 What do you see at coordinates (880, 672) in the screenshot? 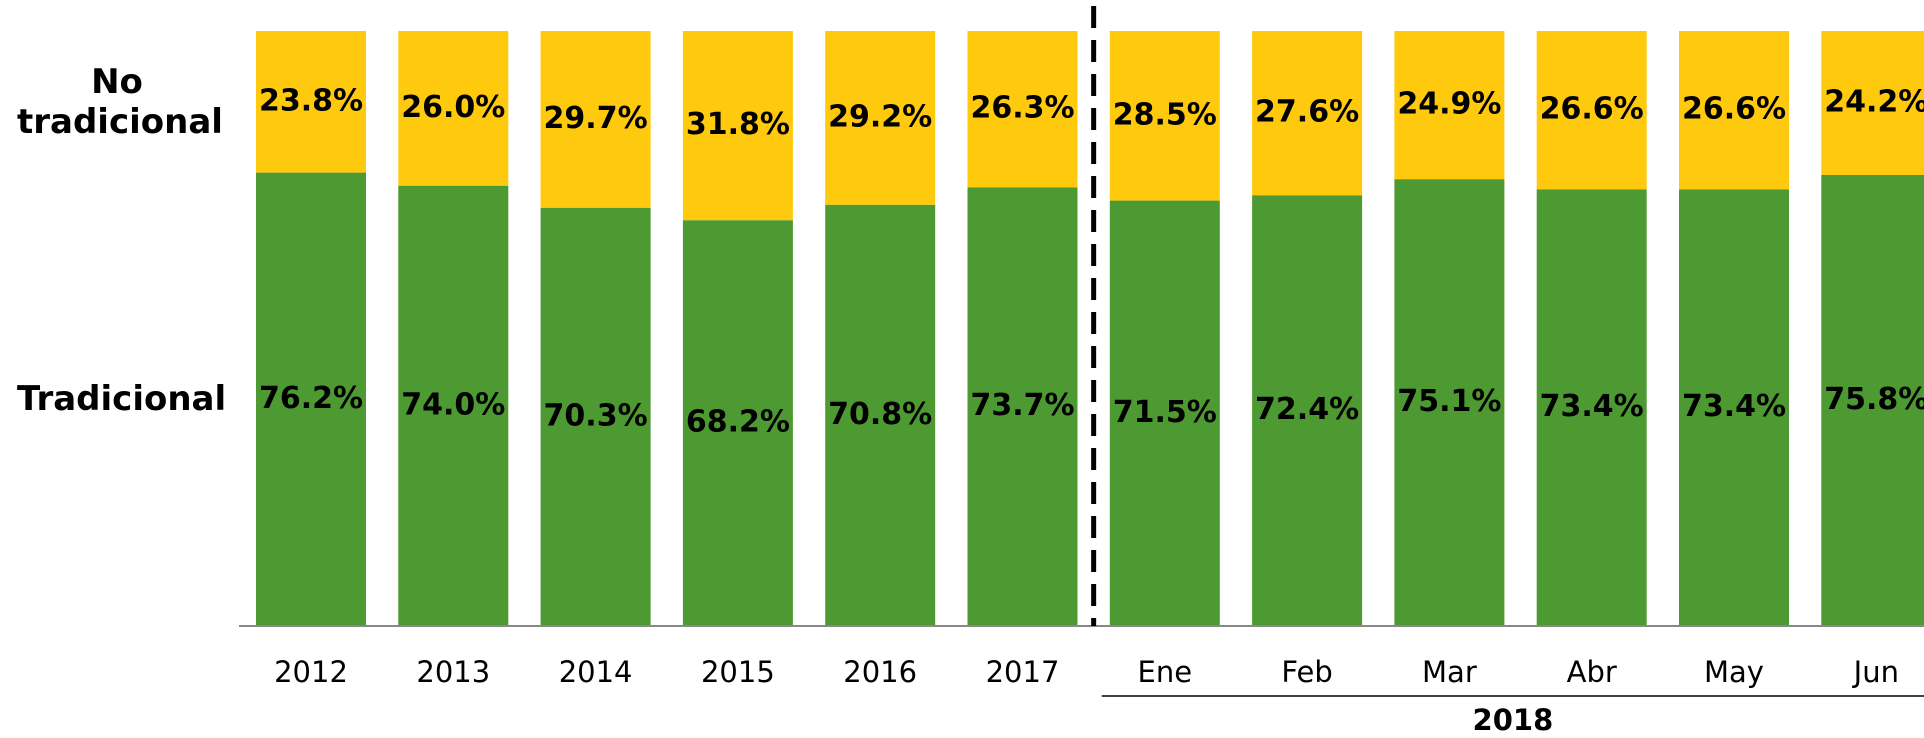
I see `x-tick-label: 2016` at bounding box center [880, 672].